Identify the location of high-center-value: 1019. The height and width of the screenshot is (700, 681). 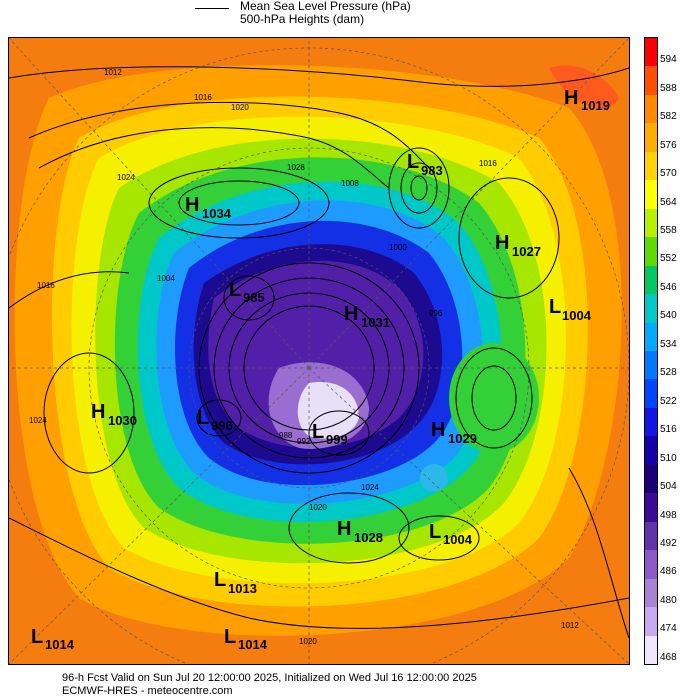
(595, 105).